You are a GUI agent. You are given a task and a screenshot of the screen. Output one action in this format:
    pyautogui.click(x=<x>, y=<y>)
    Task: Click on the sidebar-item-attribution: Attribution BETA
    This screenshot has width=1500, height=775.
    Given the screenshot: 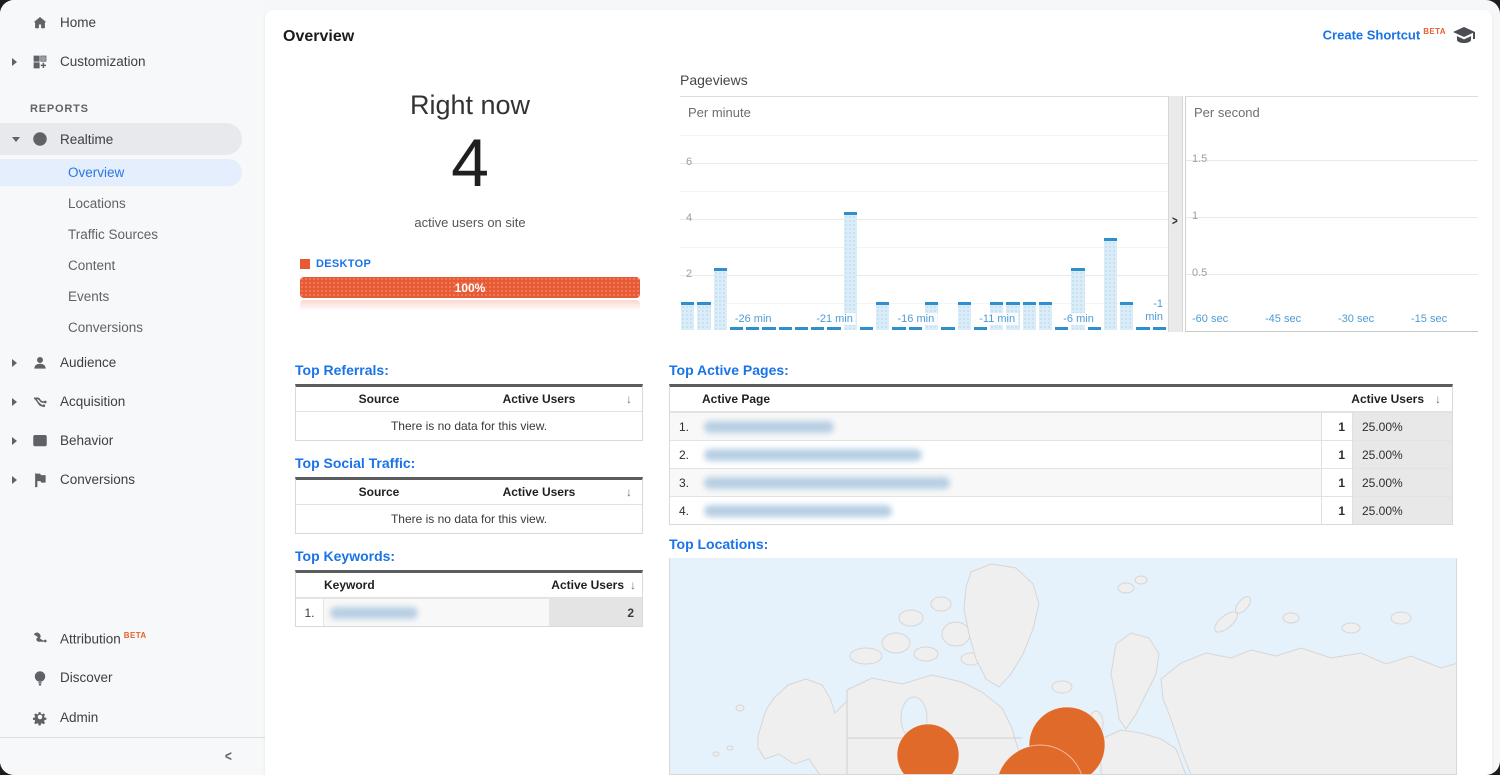 What is the action you would take?
    pyautogui.click(x=132, y=639)
    